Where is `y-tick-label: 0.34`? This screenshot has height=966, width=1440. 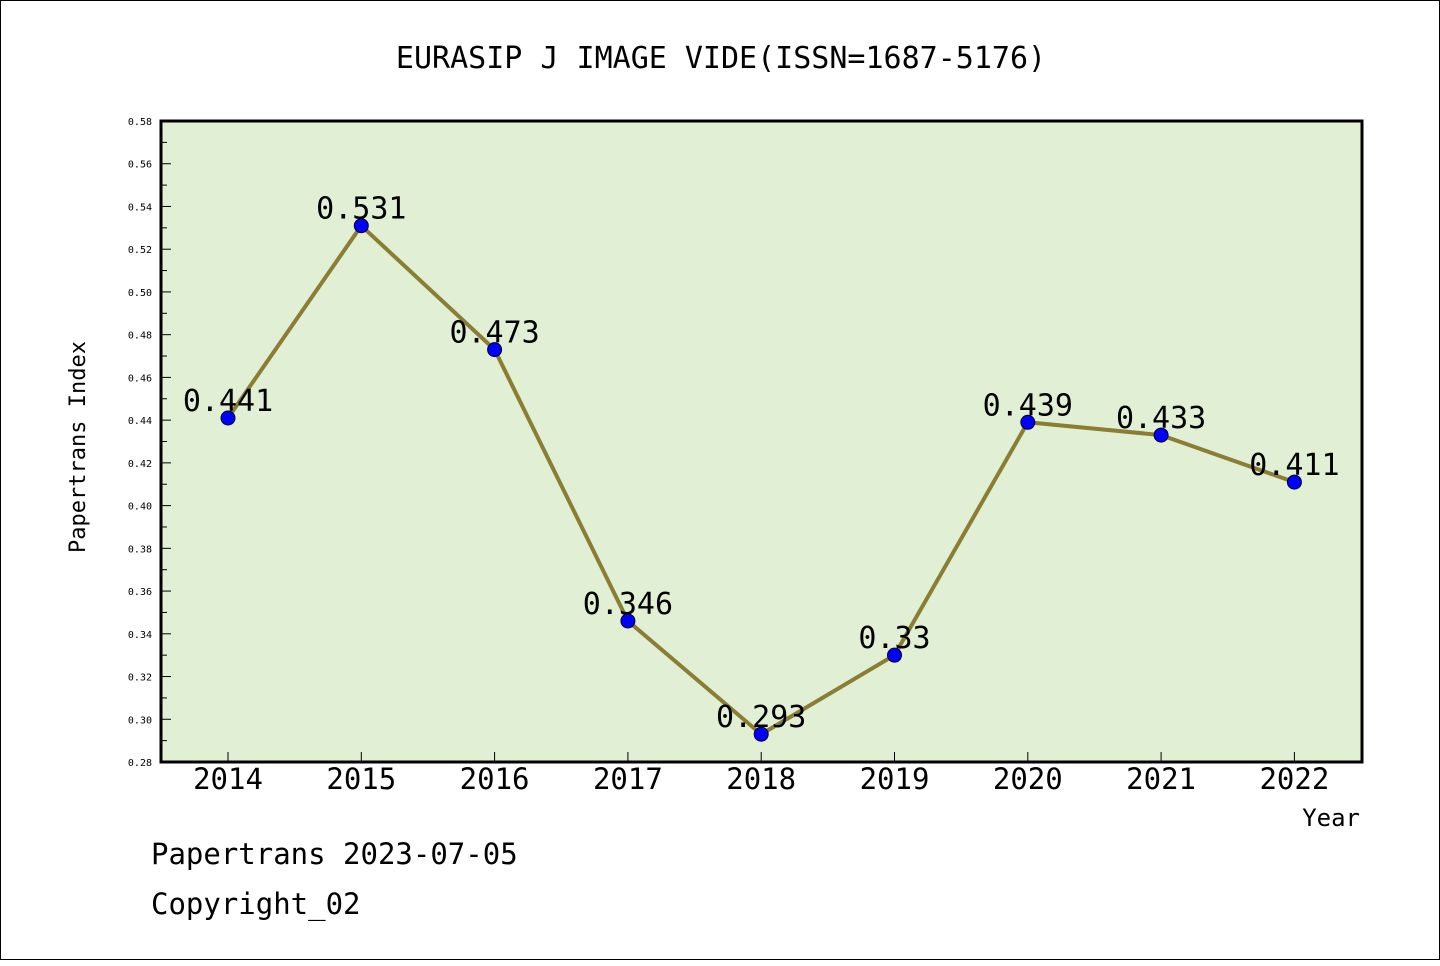
y-tick-label: 0.34 is located at coordinates (140, 635).